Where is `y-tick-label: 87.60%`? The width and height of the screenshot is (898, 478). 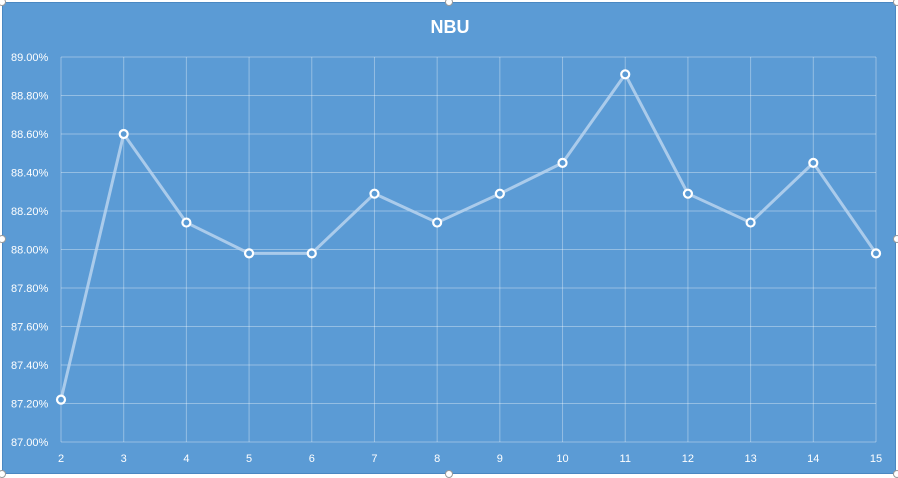
y-tick-label: 87.60% is located at coordinates (30, 328).